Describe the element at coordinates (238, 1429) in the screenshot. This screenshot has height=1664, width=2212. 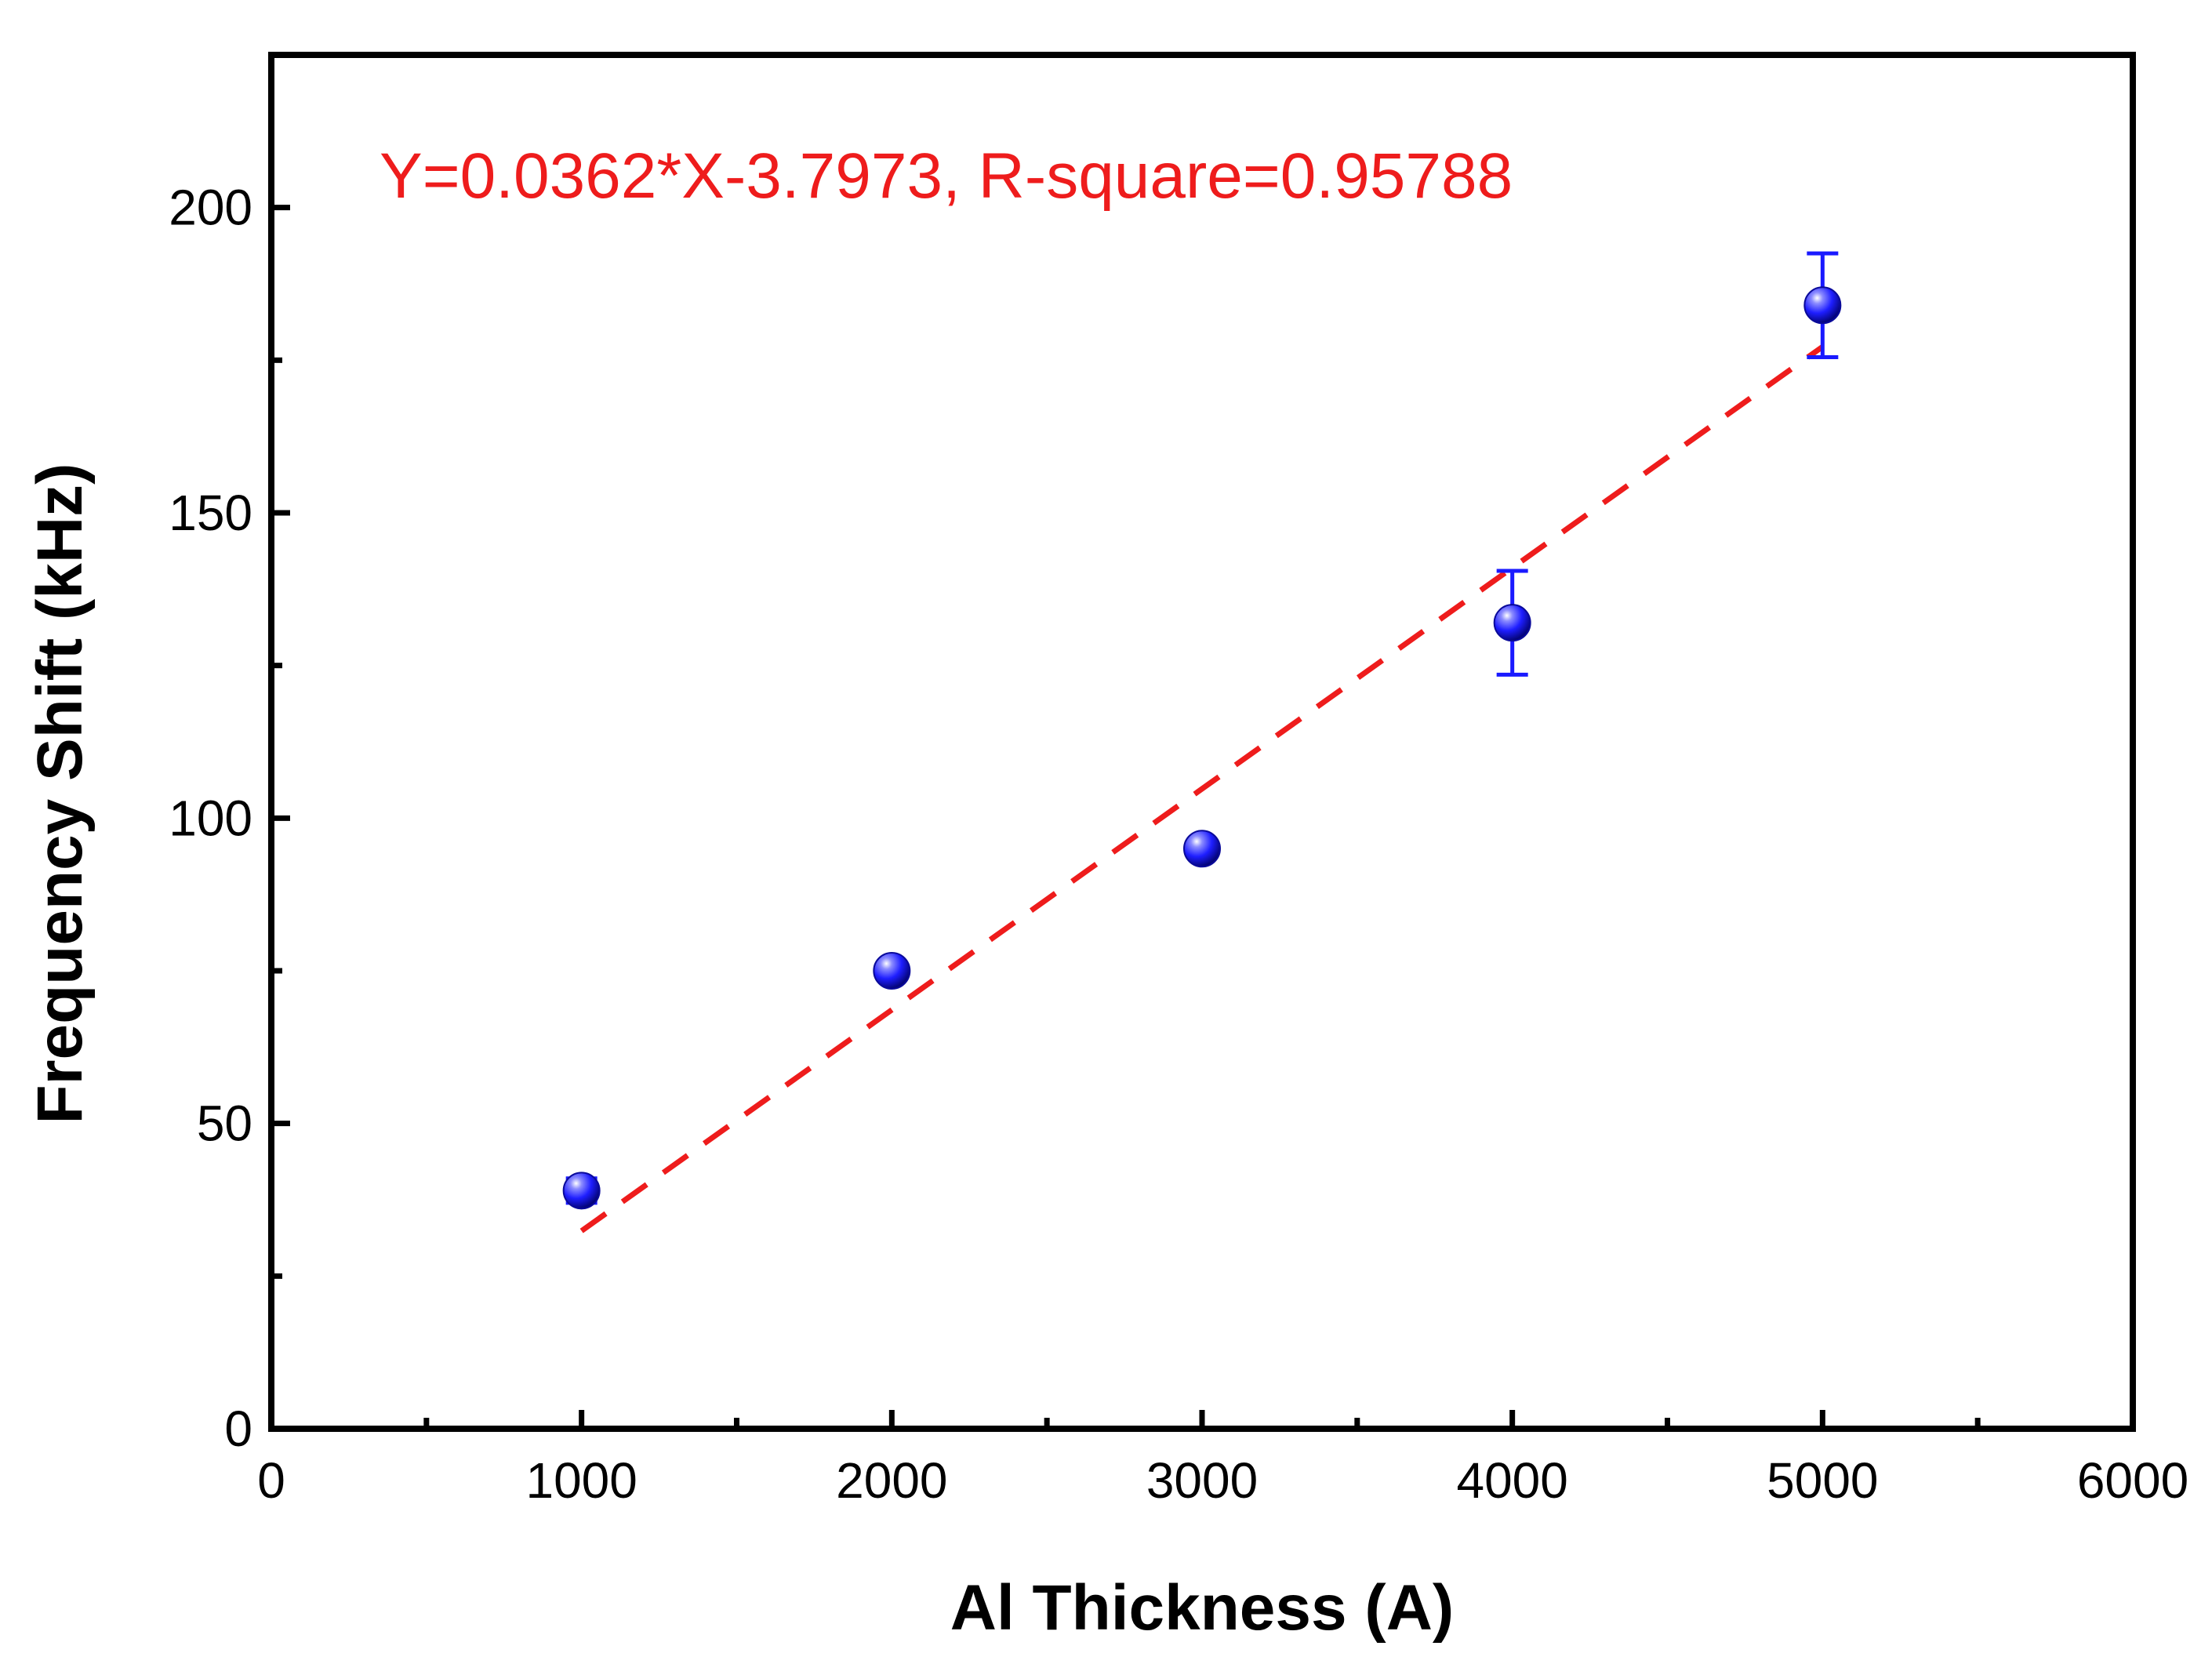
I see `y-tick-label: 0` at that location.